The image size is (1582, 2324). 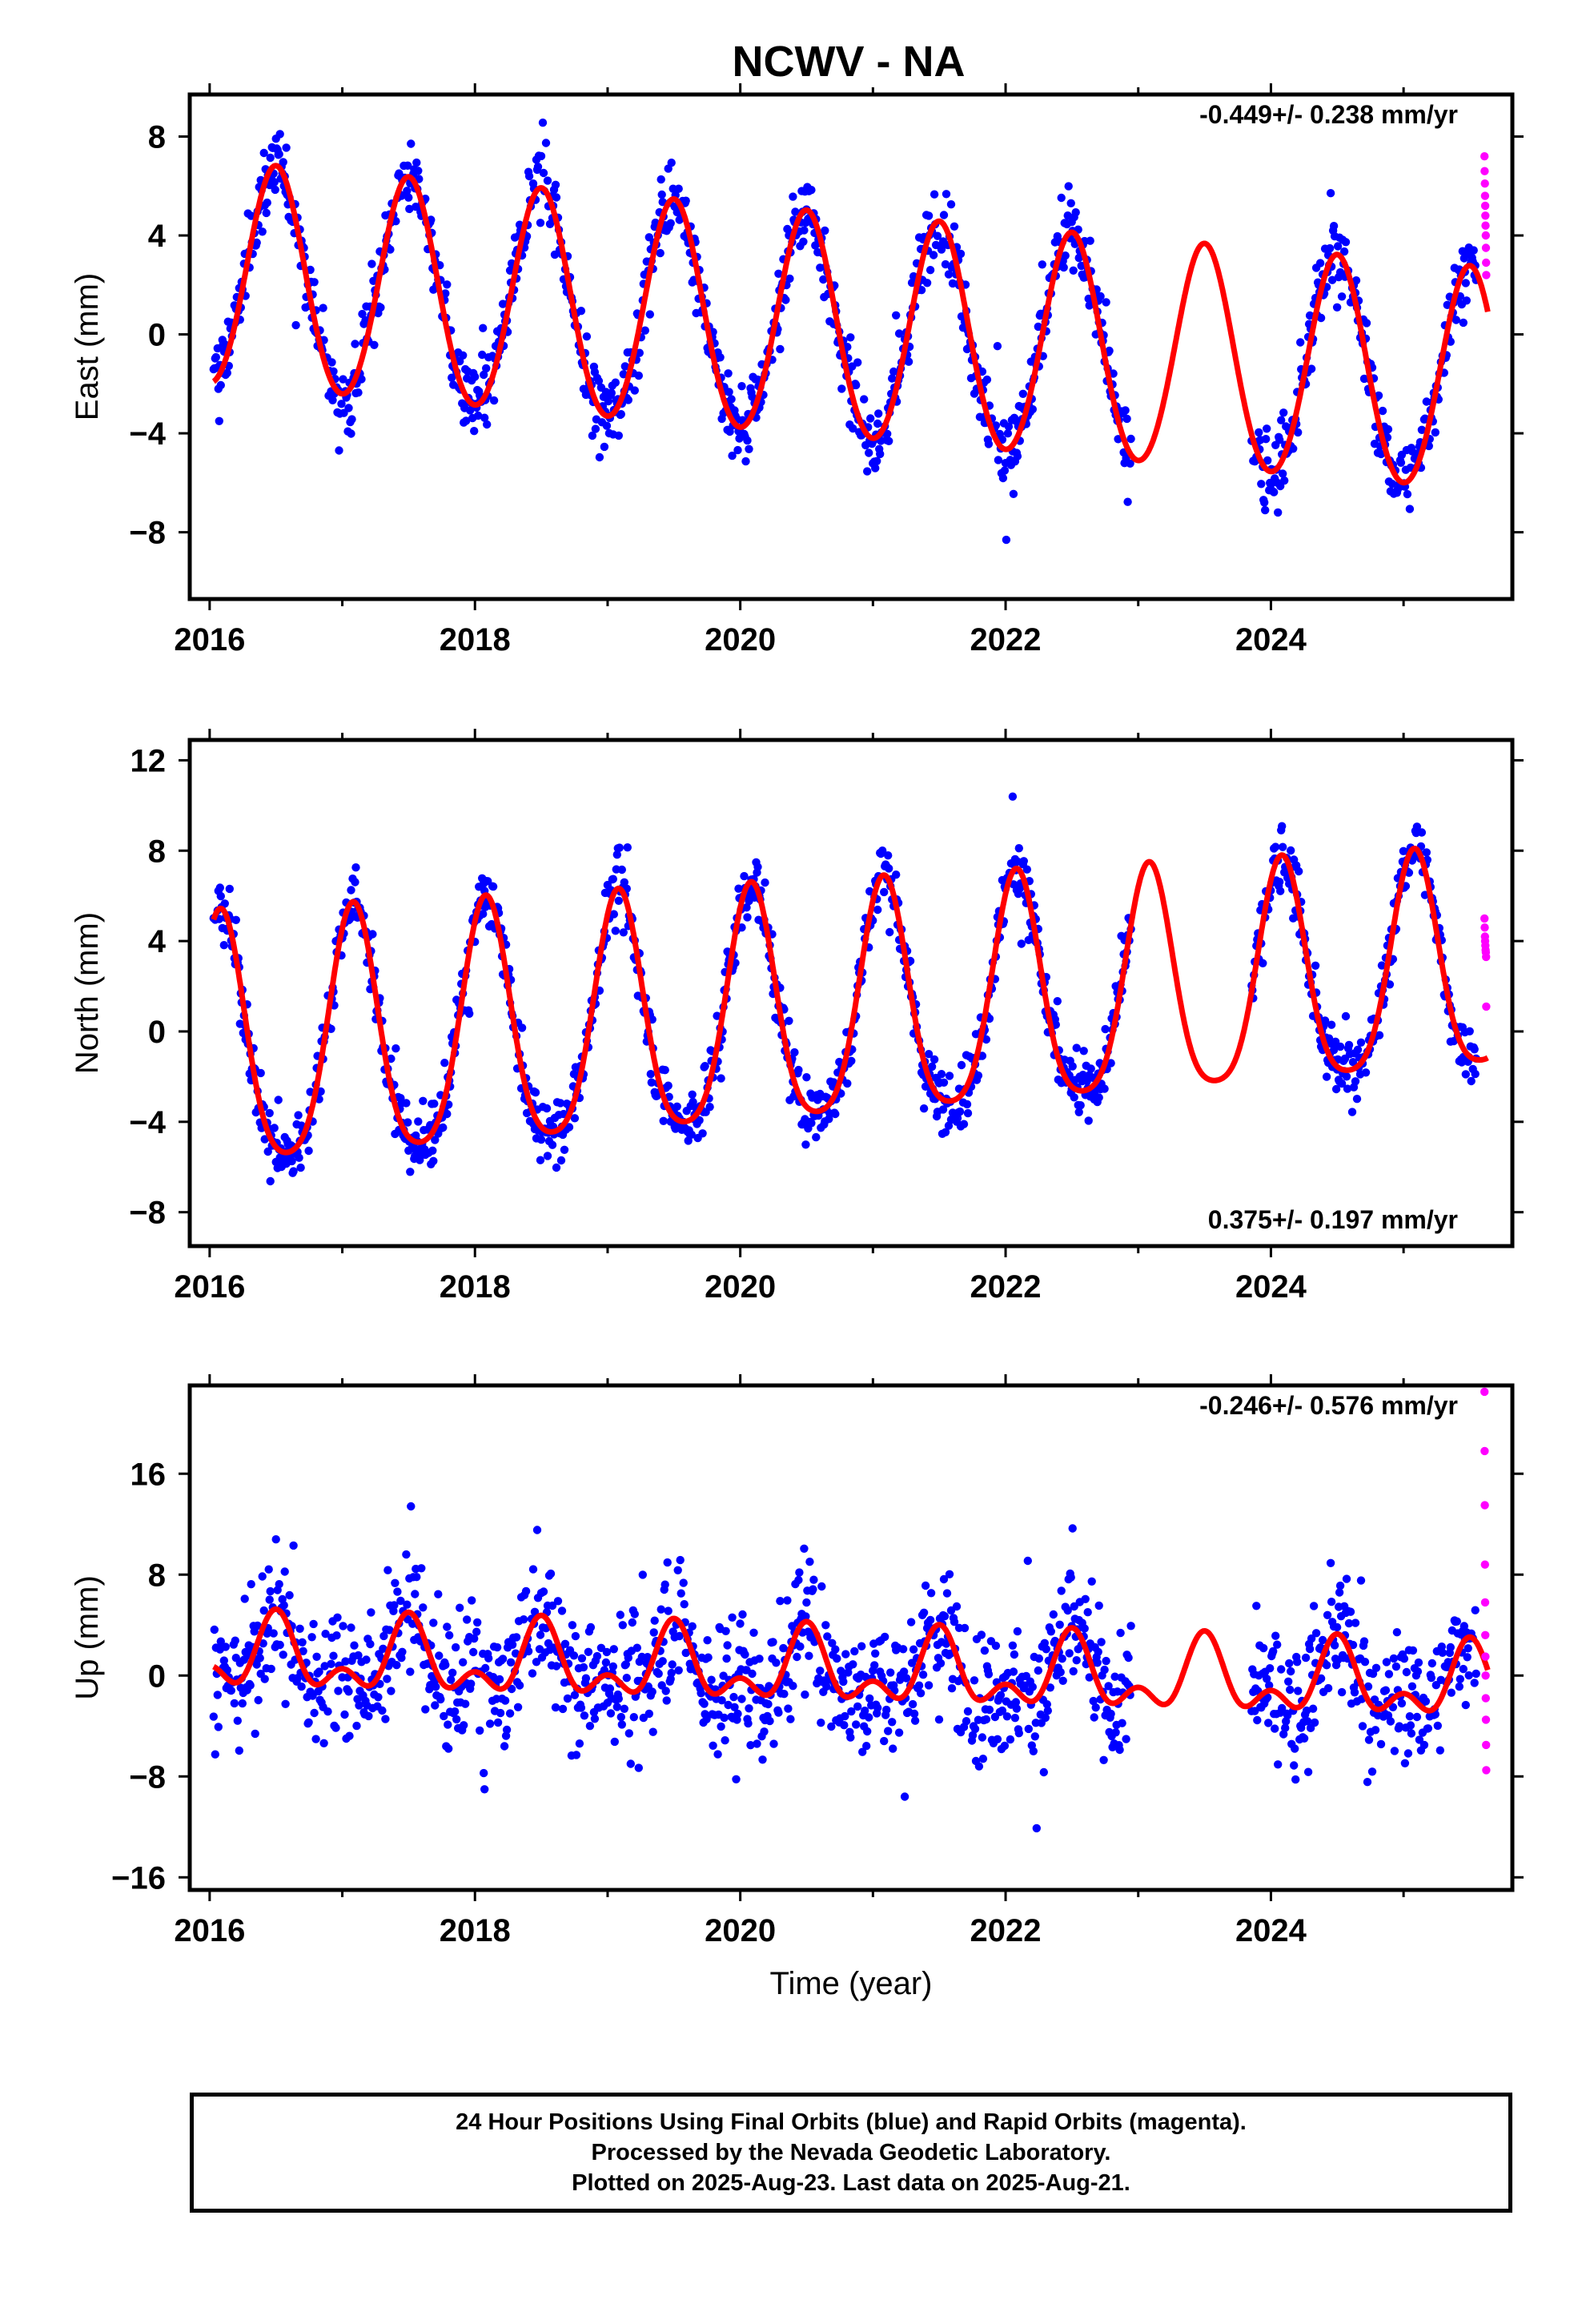 I want to click on chart-title: NCWV - NA, so click(x=849, y=62).